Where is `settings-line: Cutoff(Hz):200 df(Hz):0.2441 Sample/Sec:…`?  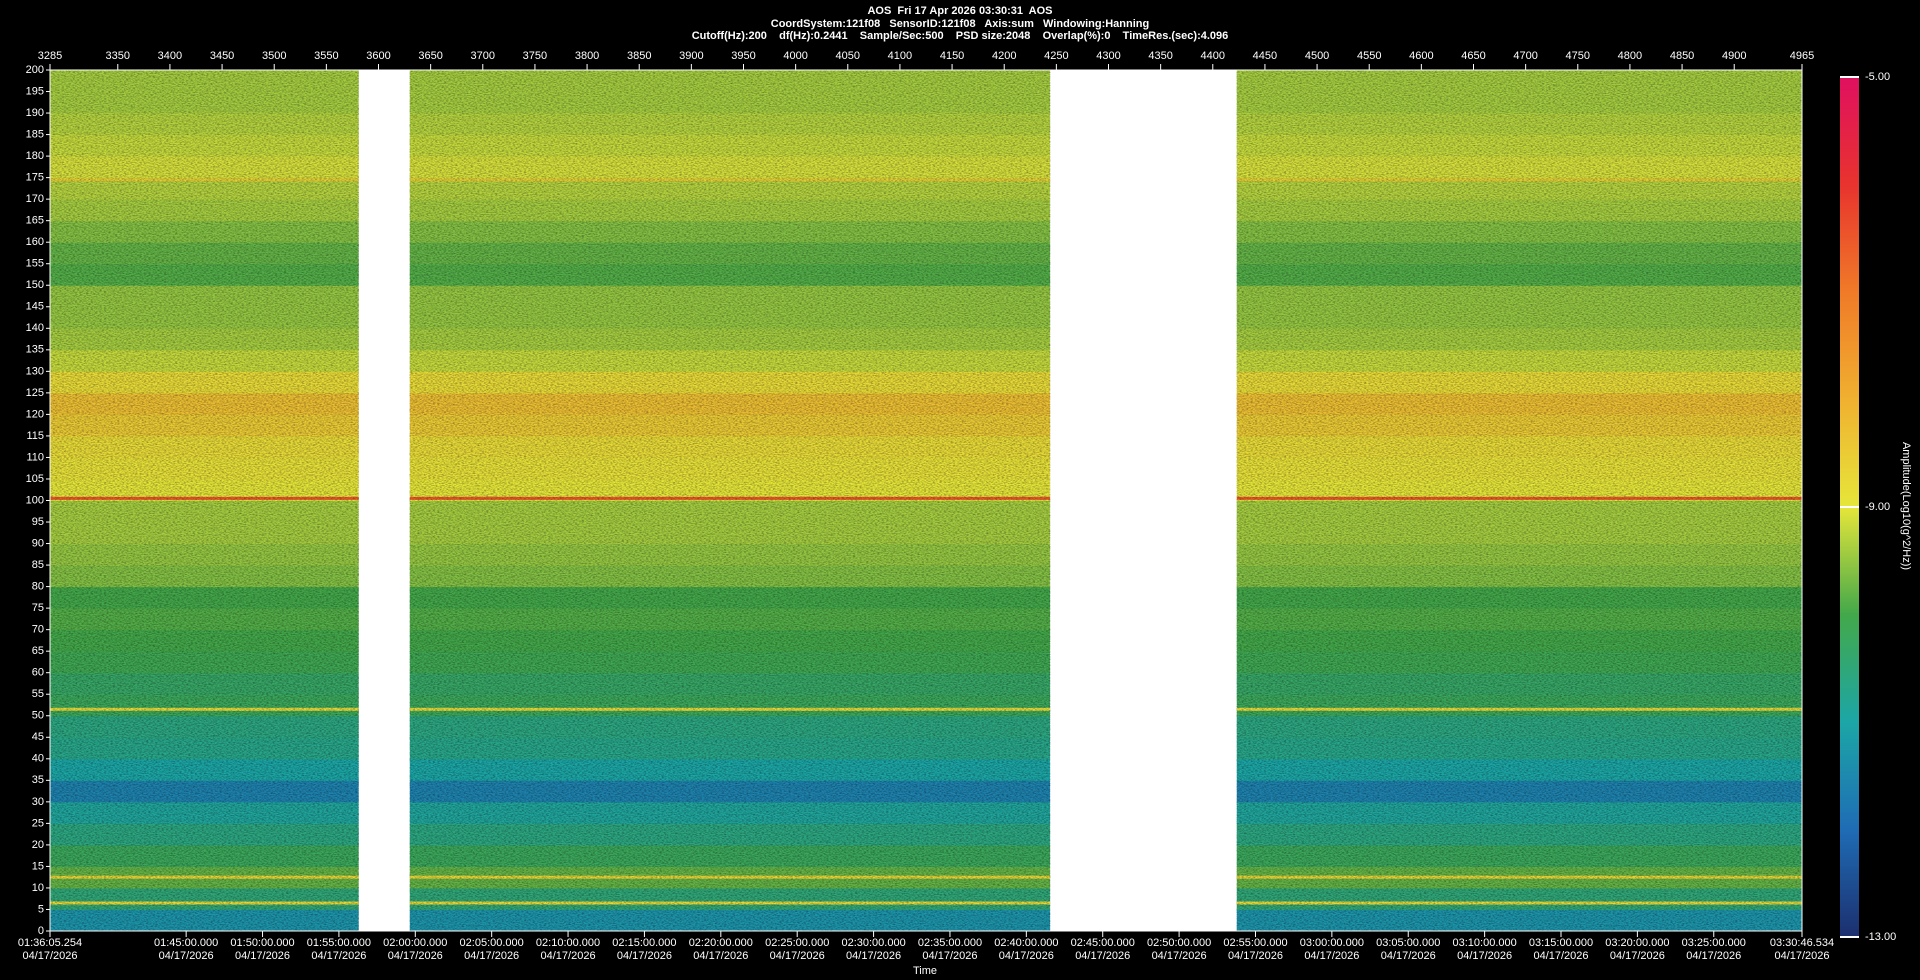 settings-line: Cutoff(Hz):200 df(Hz):0.2441 Sample/Sec:… is located at coordinates (960, 36).